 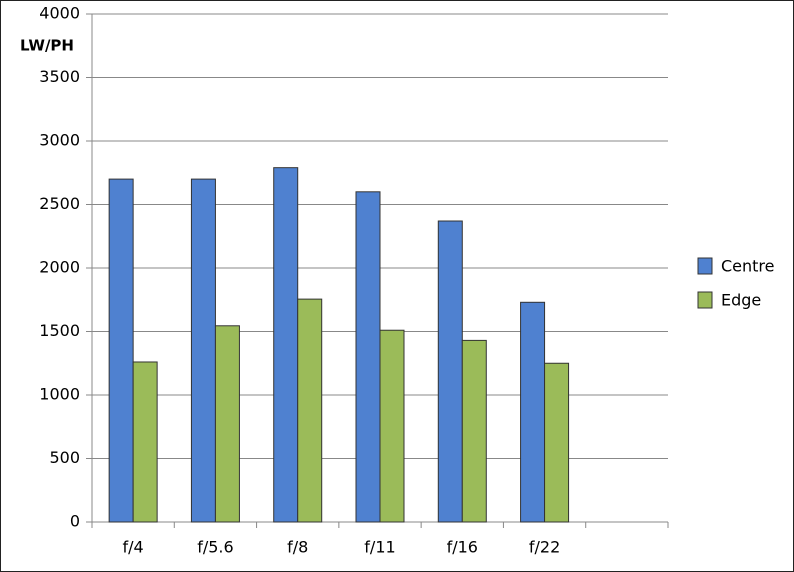 I want to click on legend-label: Edge, so click(x=741, y=300).